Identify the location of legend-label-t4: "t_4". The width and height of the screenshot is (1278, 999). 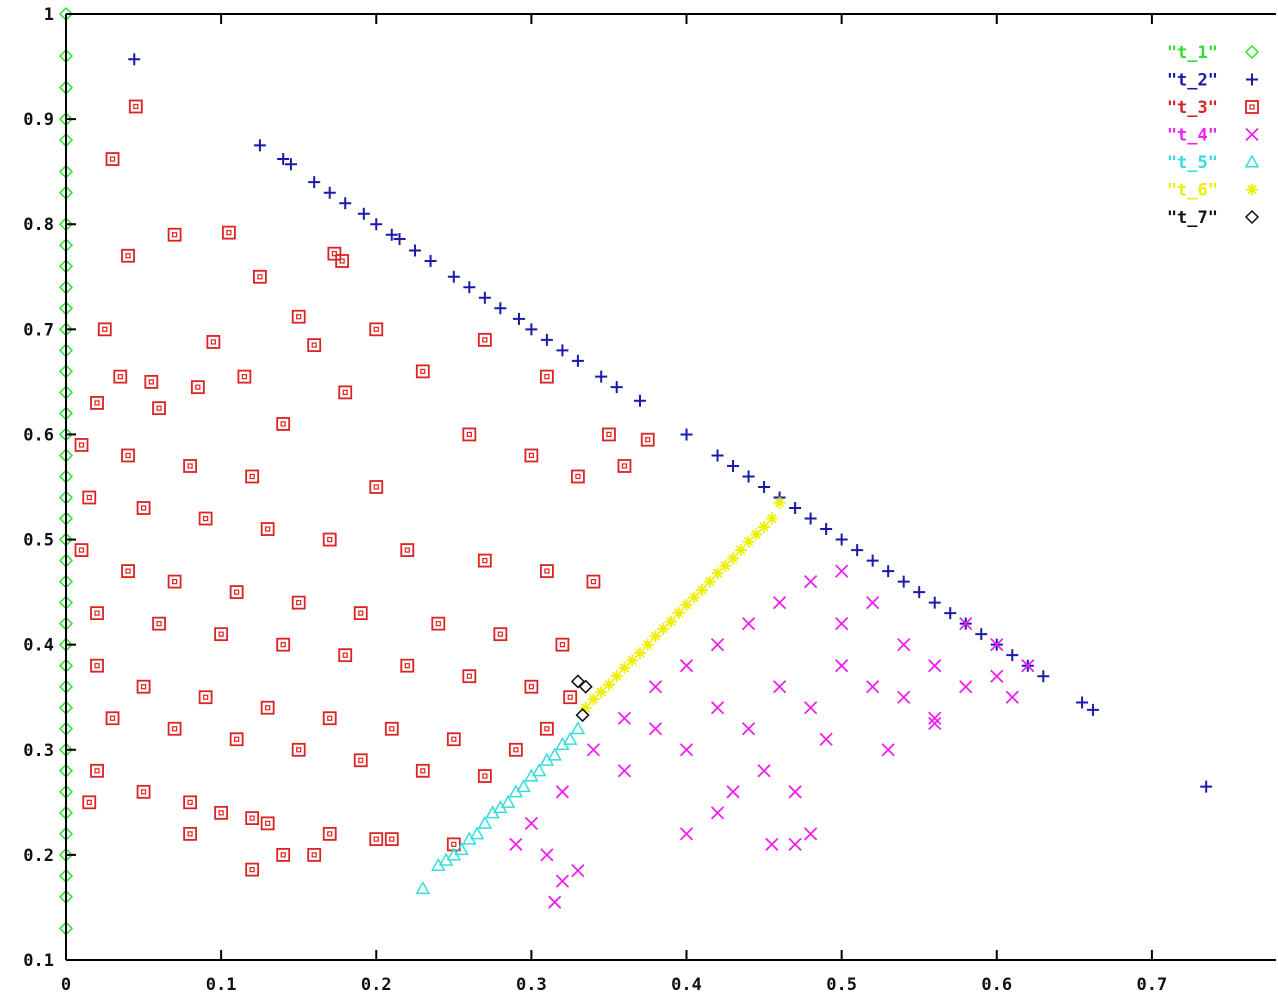
(1192, 136).